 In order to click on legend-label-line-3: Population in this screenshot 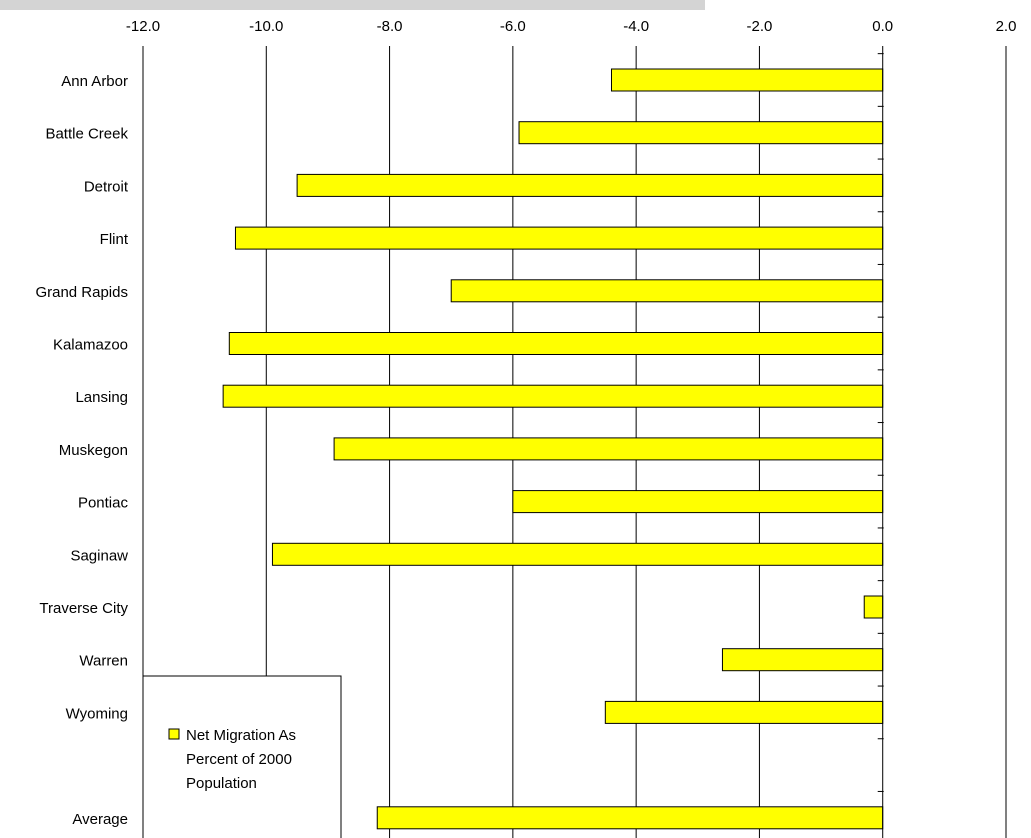, I will do `click(221, 783)`.